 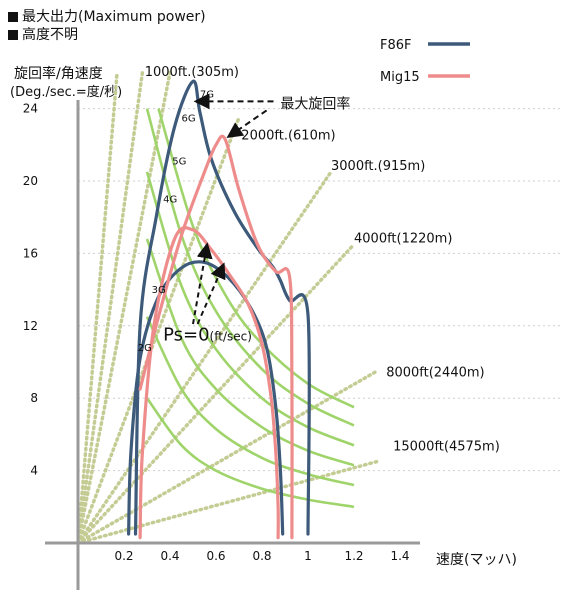 I want to click on y-tick-label: 4, so click(x=34, y=471).